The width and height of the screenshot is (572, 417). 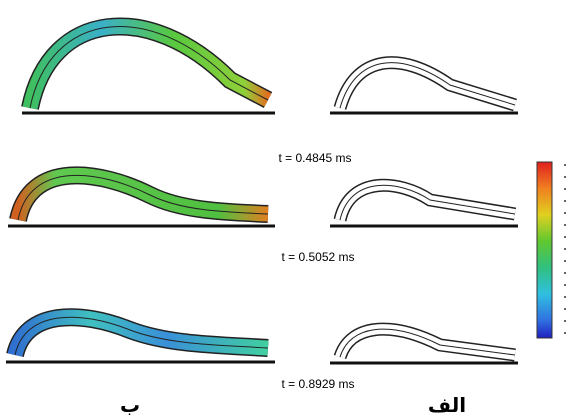 I want to click on panel-label: الف, so click(x=447, y=405).